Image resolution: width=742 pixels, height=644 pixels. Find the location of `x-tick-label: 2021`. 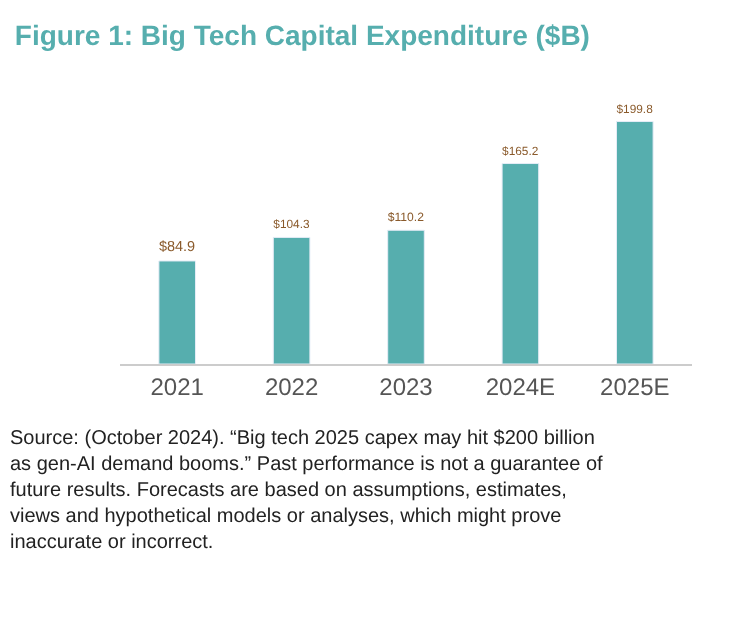

x-tick-label: 2021 is located at coordinates (177, 386).